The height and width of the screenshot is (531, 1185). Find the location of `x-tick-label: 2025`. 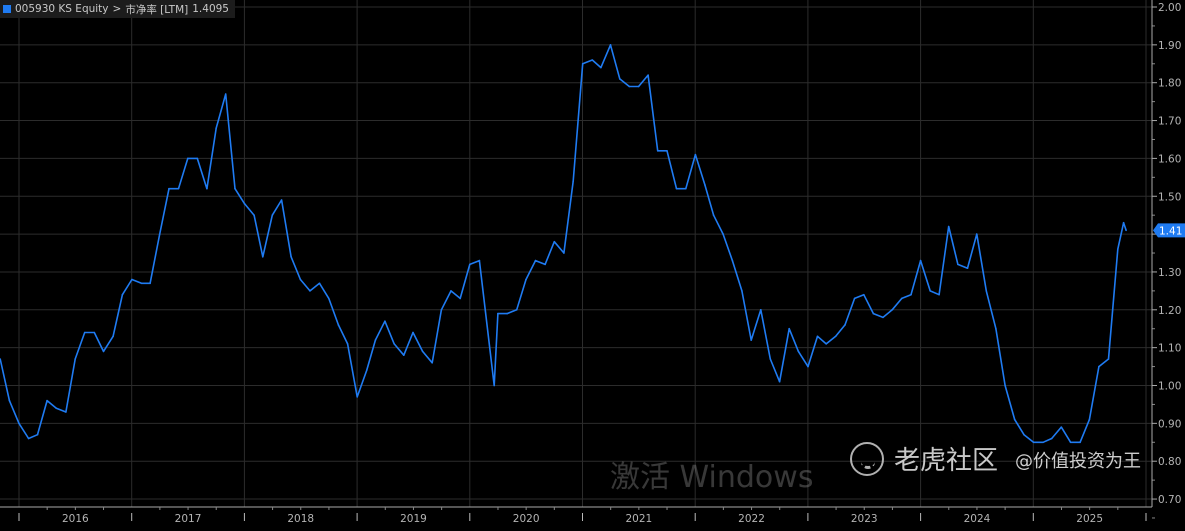

x-tick-label: 2025 is located at coordinates (1089, 519).